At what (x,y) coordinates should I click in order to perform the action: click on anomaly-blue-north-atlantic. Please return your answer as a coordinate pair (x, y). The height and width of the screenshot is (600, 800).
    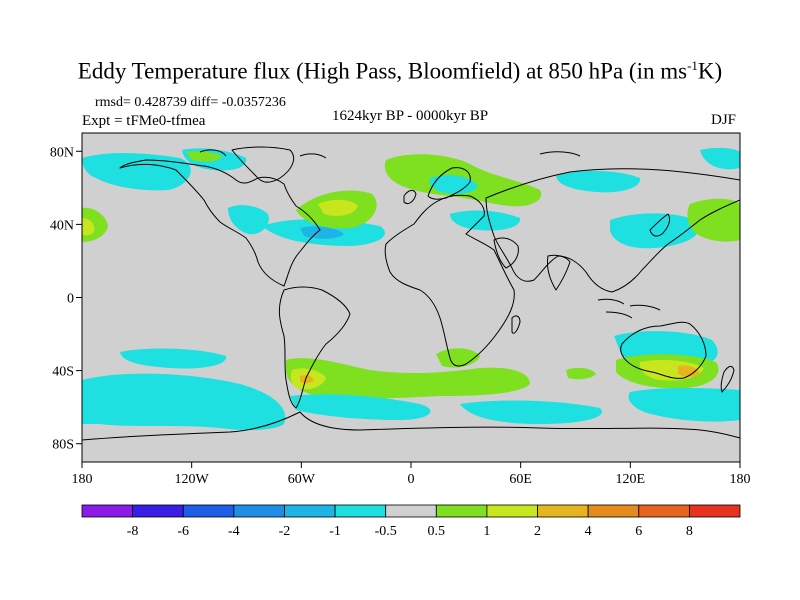
    Looking at the image, I should click on (322, 232).